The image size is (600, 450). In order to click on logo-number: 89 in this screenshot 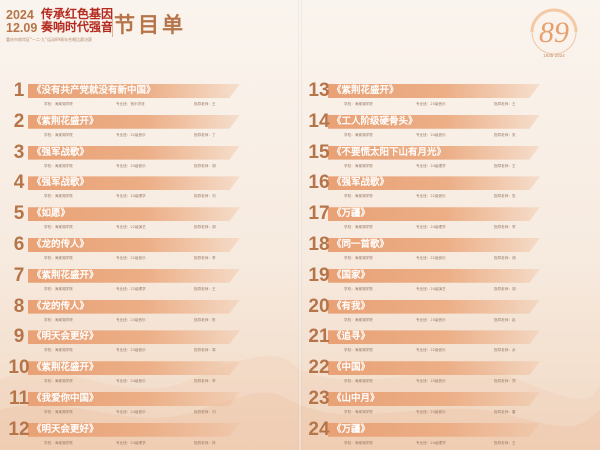, I will do `click(554, 32)`.